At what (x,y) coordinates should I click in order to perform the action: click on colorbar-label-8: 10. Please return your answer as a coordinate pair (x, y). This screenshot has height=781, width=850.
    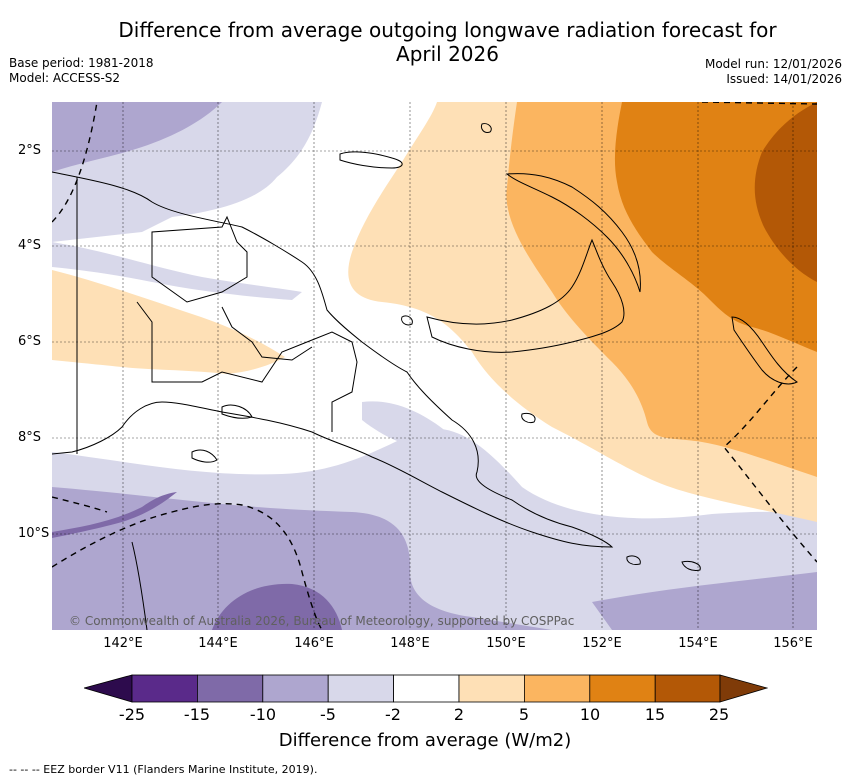
    Looking at the image, I should click on (590, 714).